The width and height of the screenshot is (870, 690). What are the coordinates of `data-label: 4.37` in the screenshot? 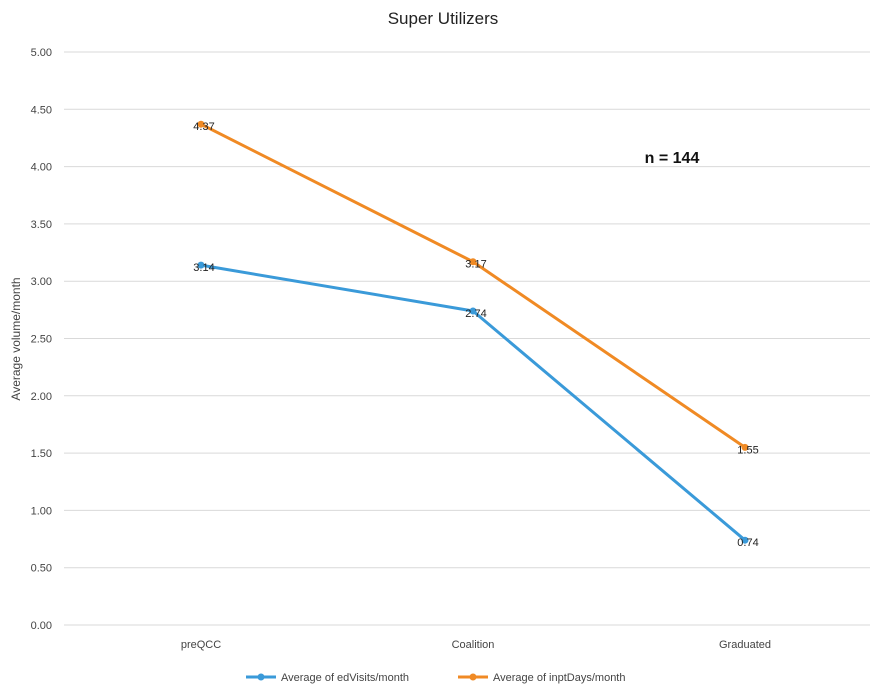 It's located at (203, 127).